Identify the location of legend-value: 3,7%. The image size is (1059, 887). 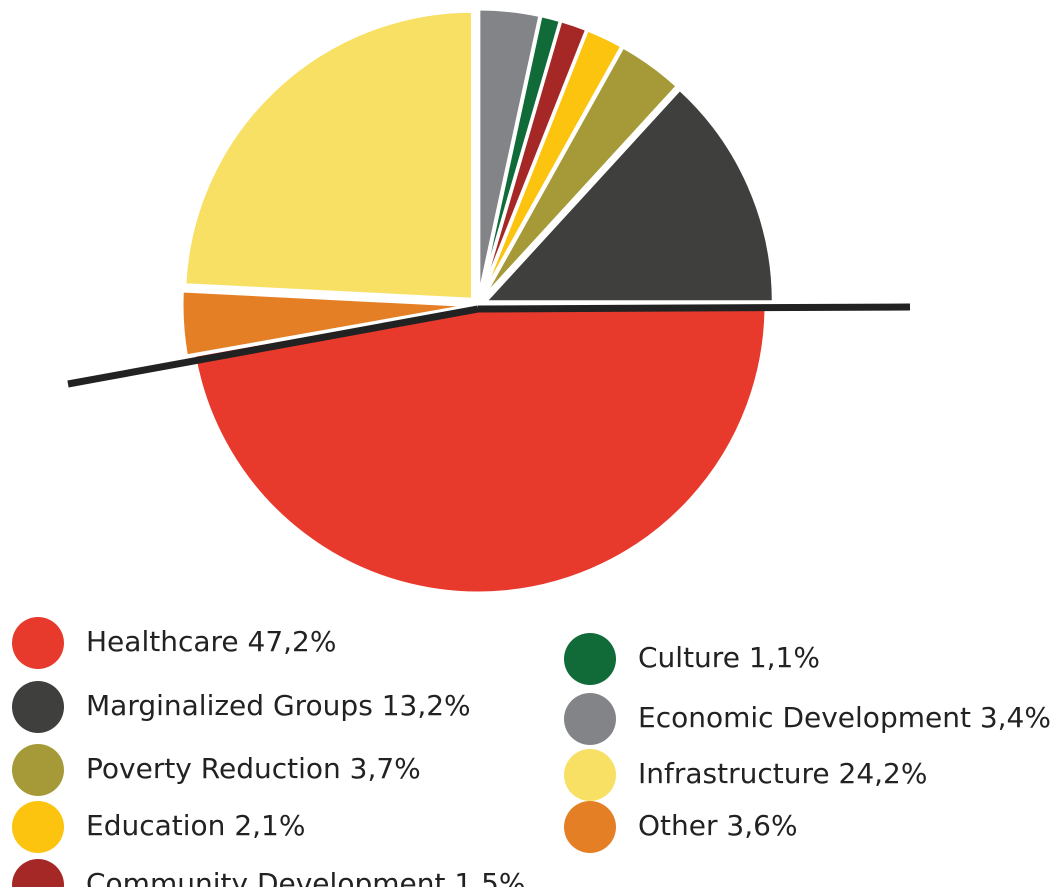
(385, 768).